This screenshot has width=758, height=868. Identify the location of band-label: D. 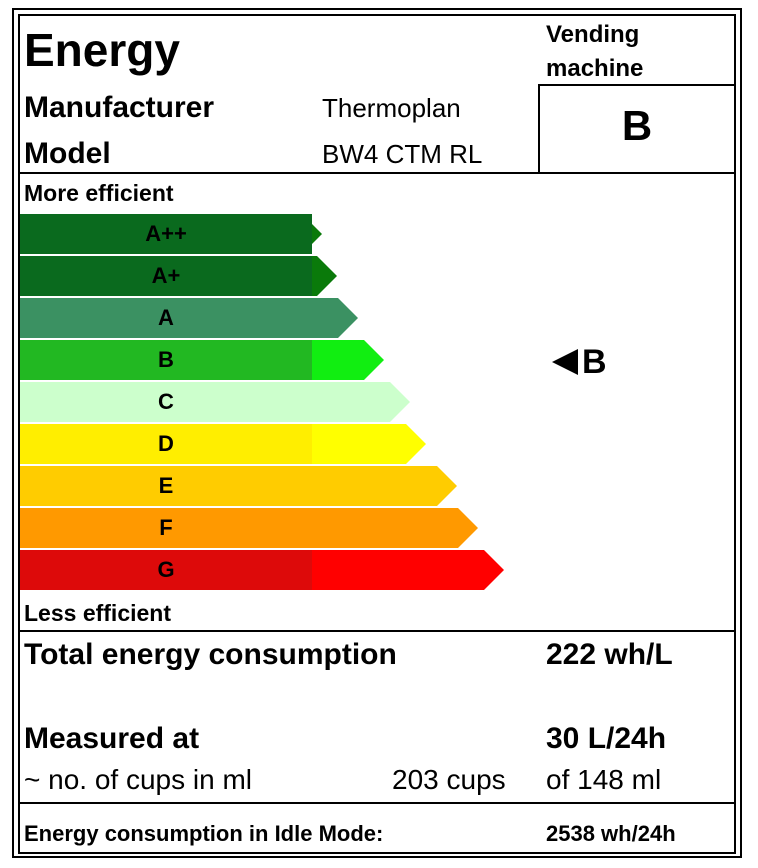
(166, 443).